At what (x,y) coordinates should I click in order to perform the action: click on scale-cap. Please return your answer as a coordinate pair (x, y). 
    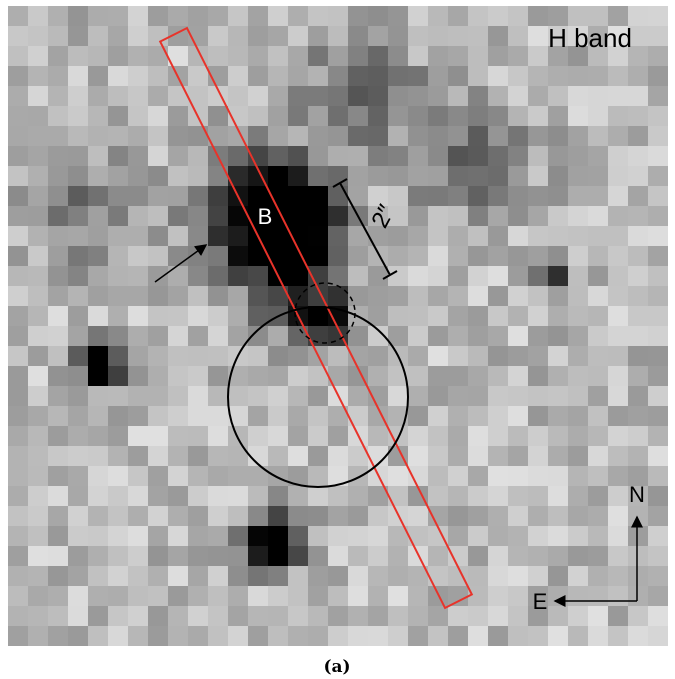
    Looking at the image, I should click on (340, 183).